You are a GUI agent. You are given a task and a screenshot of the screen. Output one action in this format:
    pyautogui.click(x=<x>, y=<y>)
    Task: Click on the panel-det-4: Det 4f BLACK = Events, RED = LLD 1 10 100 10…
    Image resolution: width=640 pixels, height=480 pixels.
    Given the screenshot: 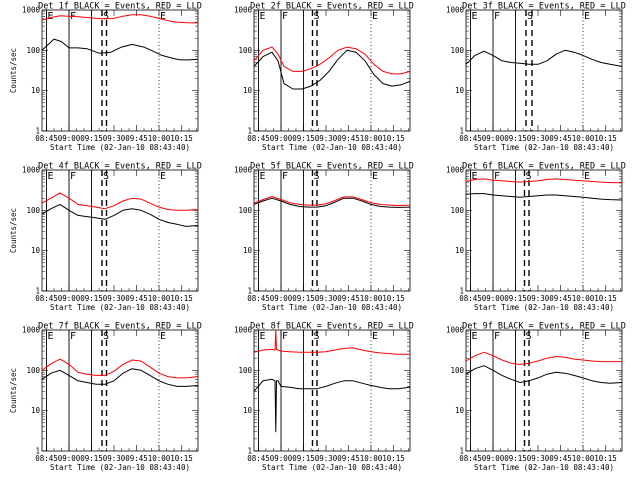 What is the action you would take?
    pyautogui.click(x=105, y=237)
    